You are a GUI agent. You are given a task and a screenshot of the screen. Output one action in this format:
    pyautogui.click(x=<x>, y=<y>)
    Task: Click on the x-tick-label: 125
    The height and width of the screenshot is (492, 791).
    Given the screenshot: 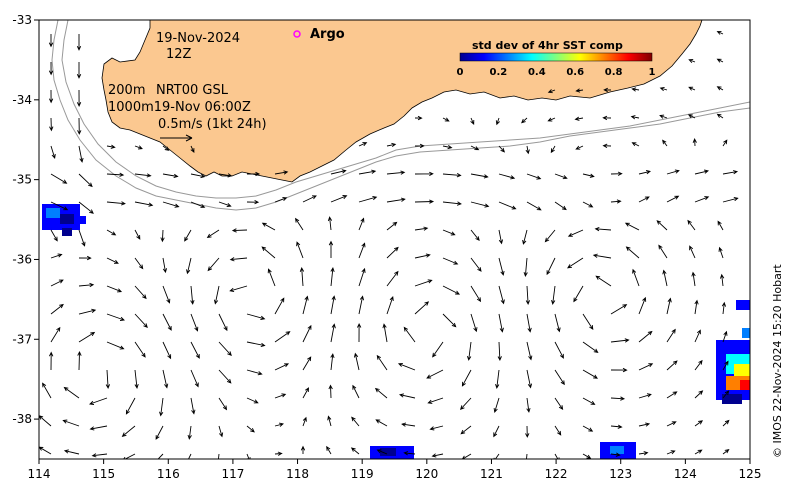 What is the action you would take?
    pyautogui.click(x=750, y=474)
    